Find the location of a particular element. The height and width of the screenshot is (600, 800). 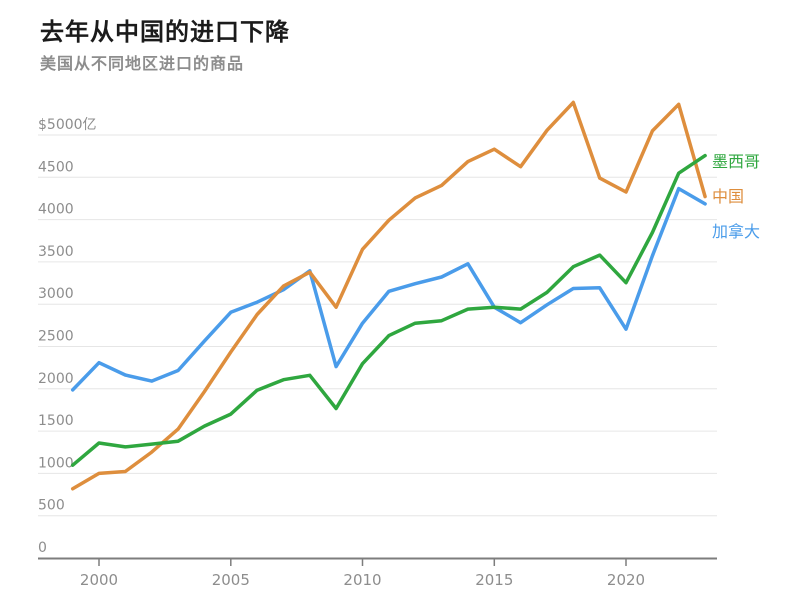

y-tick-label: 500 is located at coordinates (51, 506).